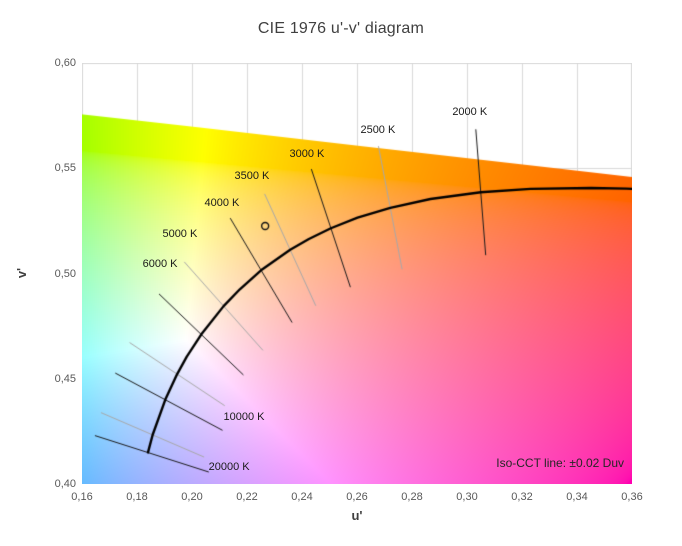 The height and width of the screenshot is (546, 682). I want to click on y-tick-label: 0,55, so click(65, 168).